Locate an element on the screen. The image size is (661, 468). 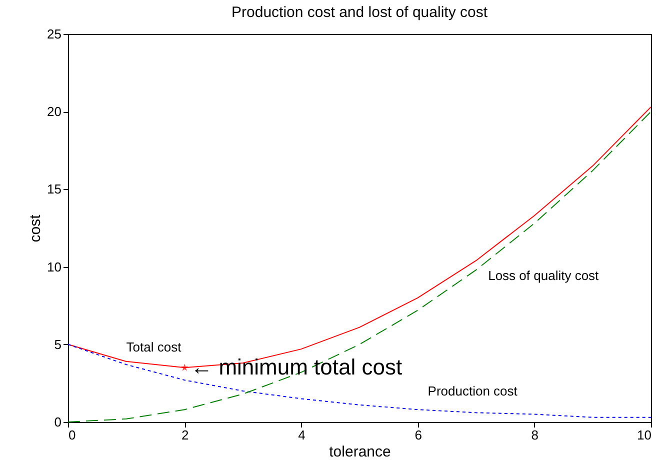
y-tick-label: 25 is located at coordinates (54, 34).